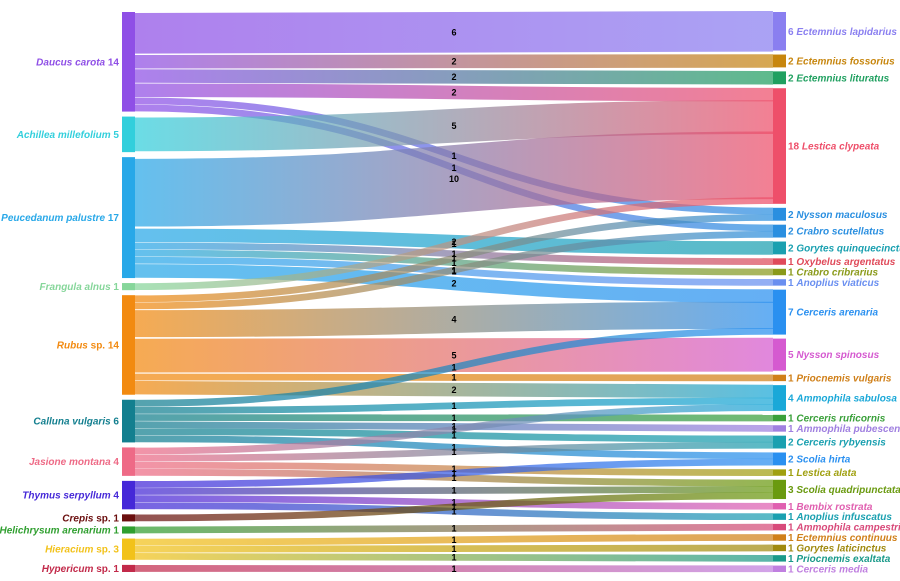  What do you see at coordinates (828, 569) in the screenshot?
I see `right-node-label-cerceris-media: 1 Cerceris media` at bounding box center [828, 569].